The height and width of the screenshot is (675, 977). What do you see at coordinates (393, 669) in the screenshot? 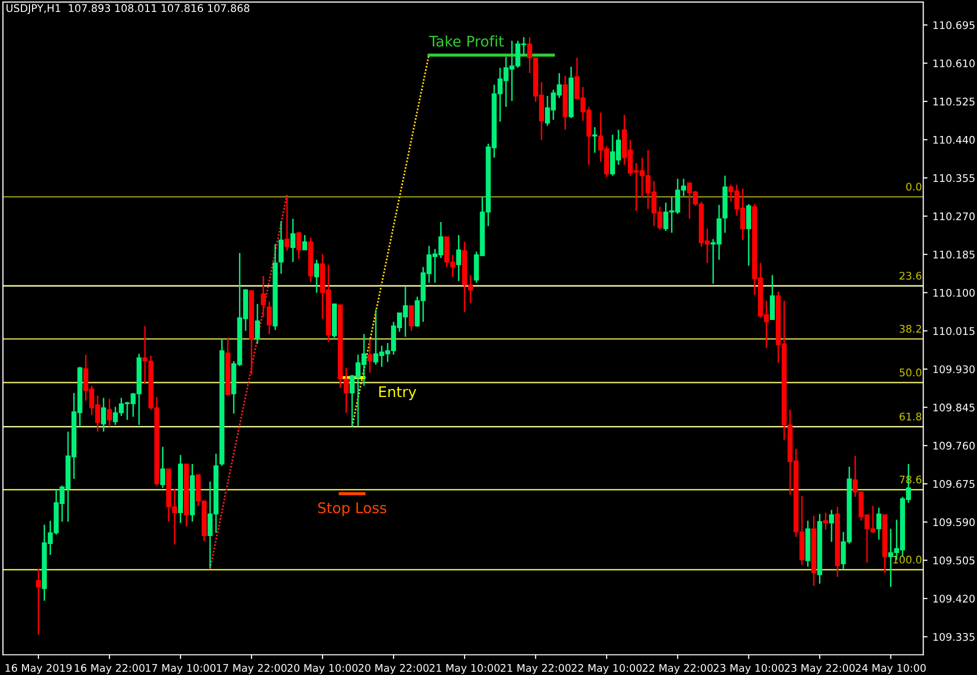
I see `x-tick-label: 20 May 22:00` at bounding box center [393, 669].